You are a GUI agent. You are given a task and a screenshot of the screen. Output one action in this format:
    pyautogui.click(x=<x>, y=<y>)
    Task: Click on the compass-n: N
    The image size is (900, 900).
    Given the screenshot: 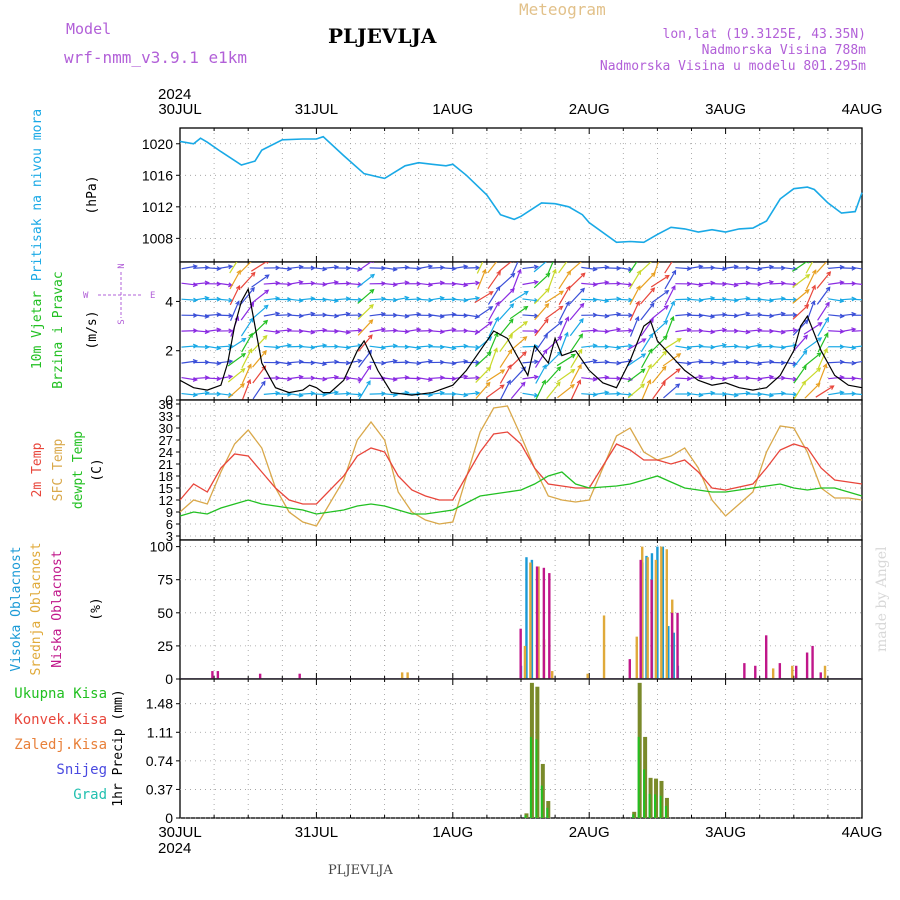 What is the action you would take?
    pyautogui.click(x=122, y=265)
    